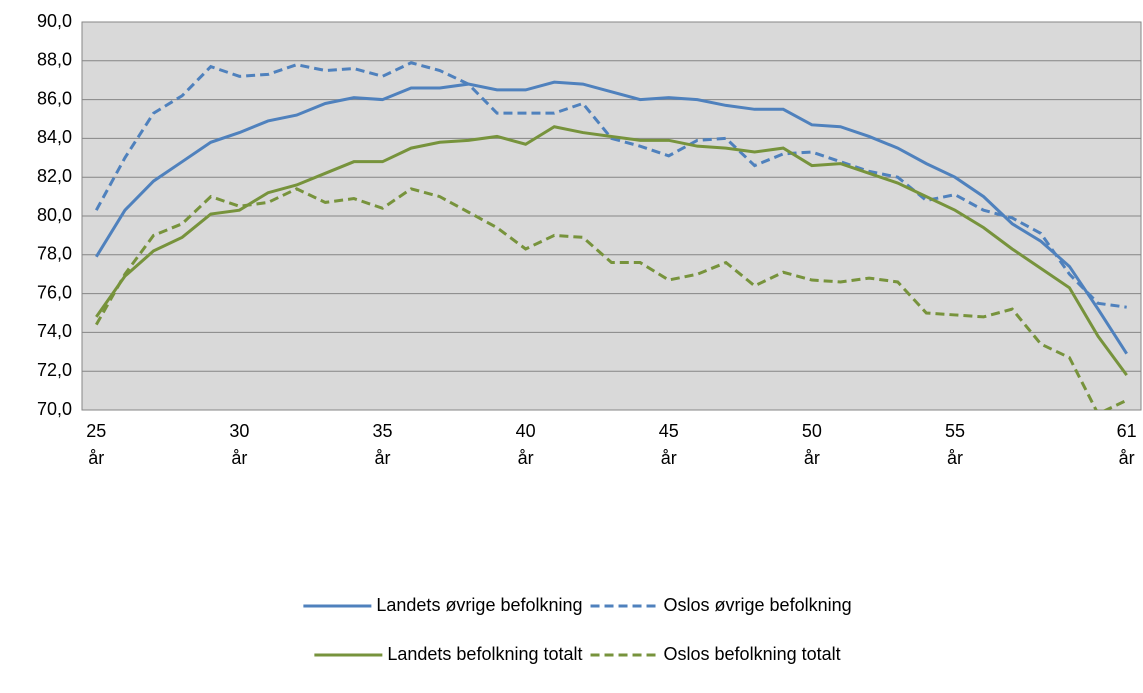 The height and width of the screenshot is (693, 1143). Describe the element at coordinates (54, 331) in the screenshot. I see `y-tick-label: 74,0` at that location.